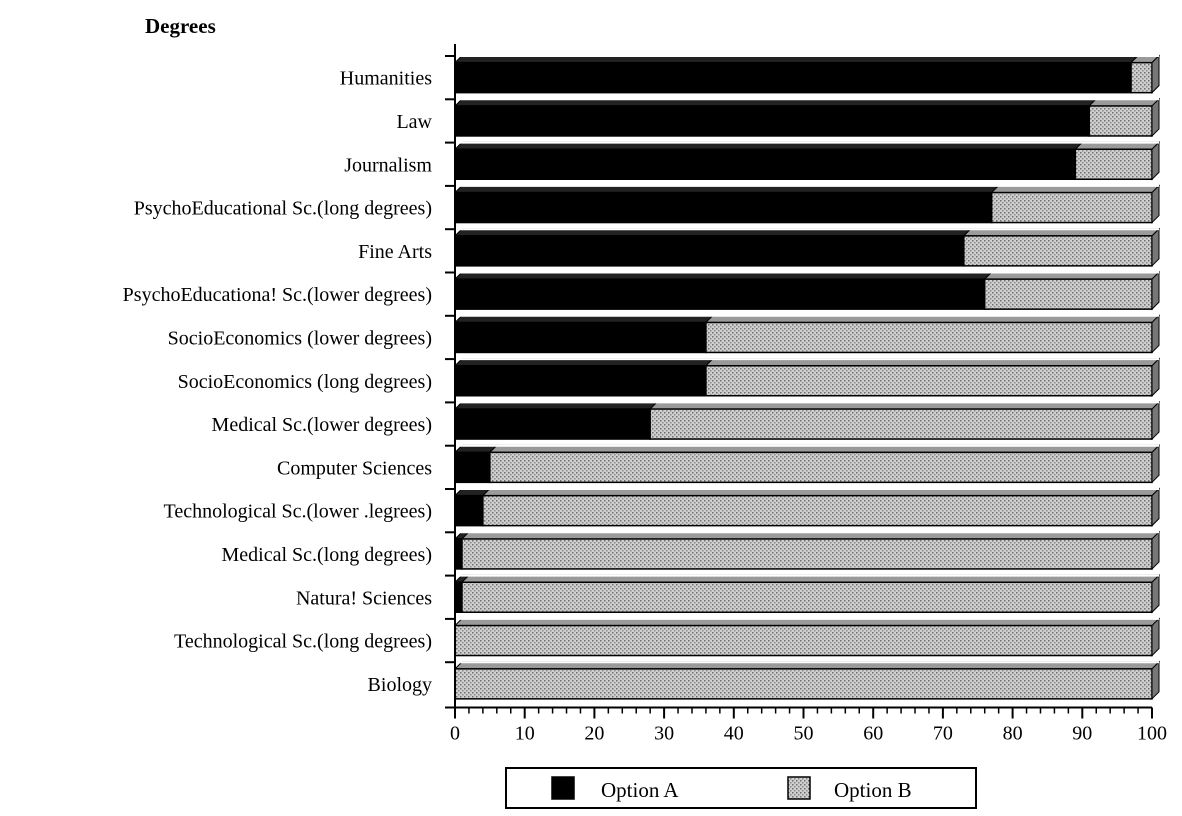 The image size is (1182, 816). What do you see at coordinates (300, 338) in the screenshot?
I see `category-label-6: SocioEconomics (lower degrees)` at bounding box center [300, 338].